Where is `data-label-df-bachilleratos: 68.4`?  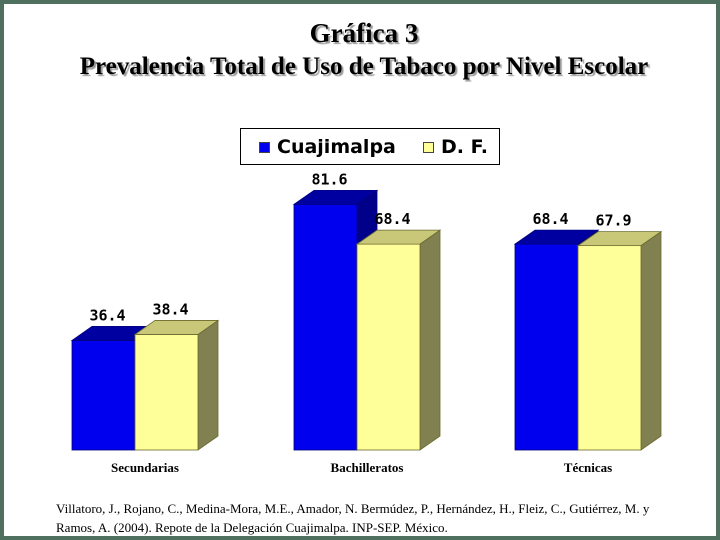 data-label-df-bachilleratos: 68.4 is located at coordinates (392, 219).